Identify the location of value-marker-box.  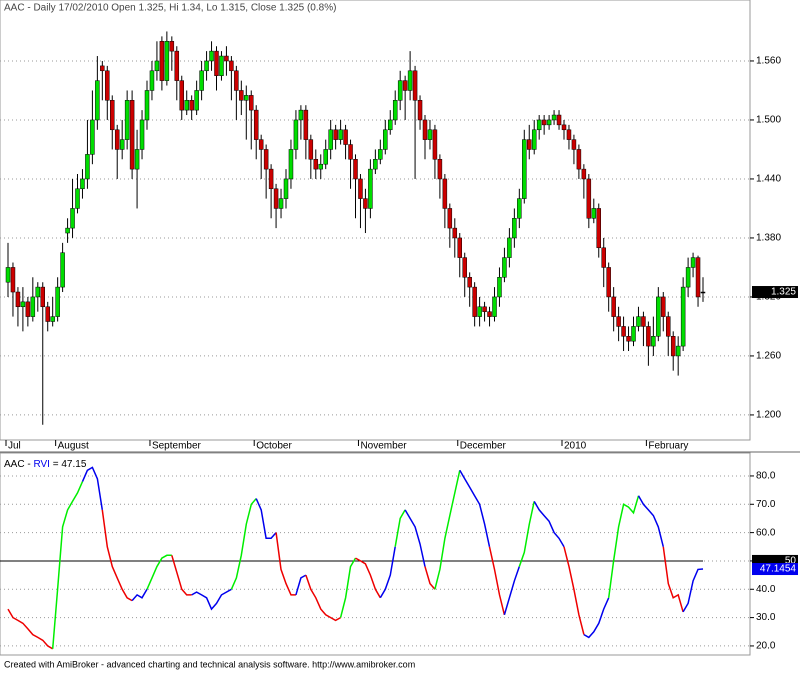
(775, 292).